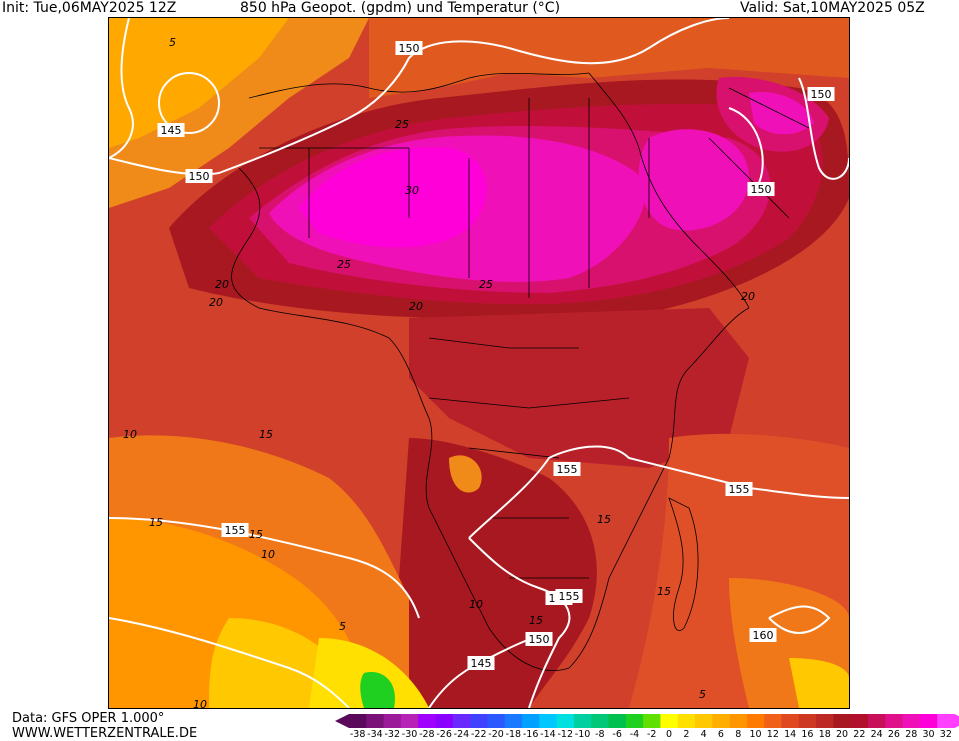 The height and width of the screenshot is (741, 959). What do you see at coordinates (876, 734) in the screenshot?
I see `scale-tick-label: 24` at bounding box center [876, 734].